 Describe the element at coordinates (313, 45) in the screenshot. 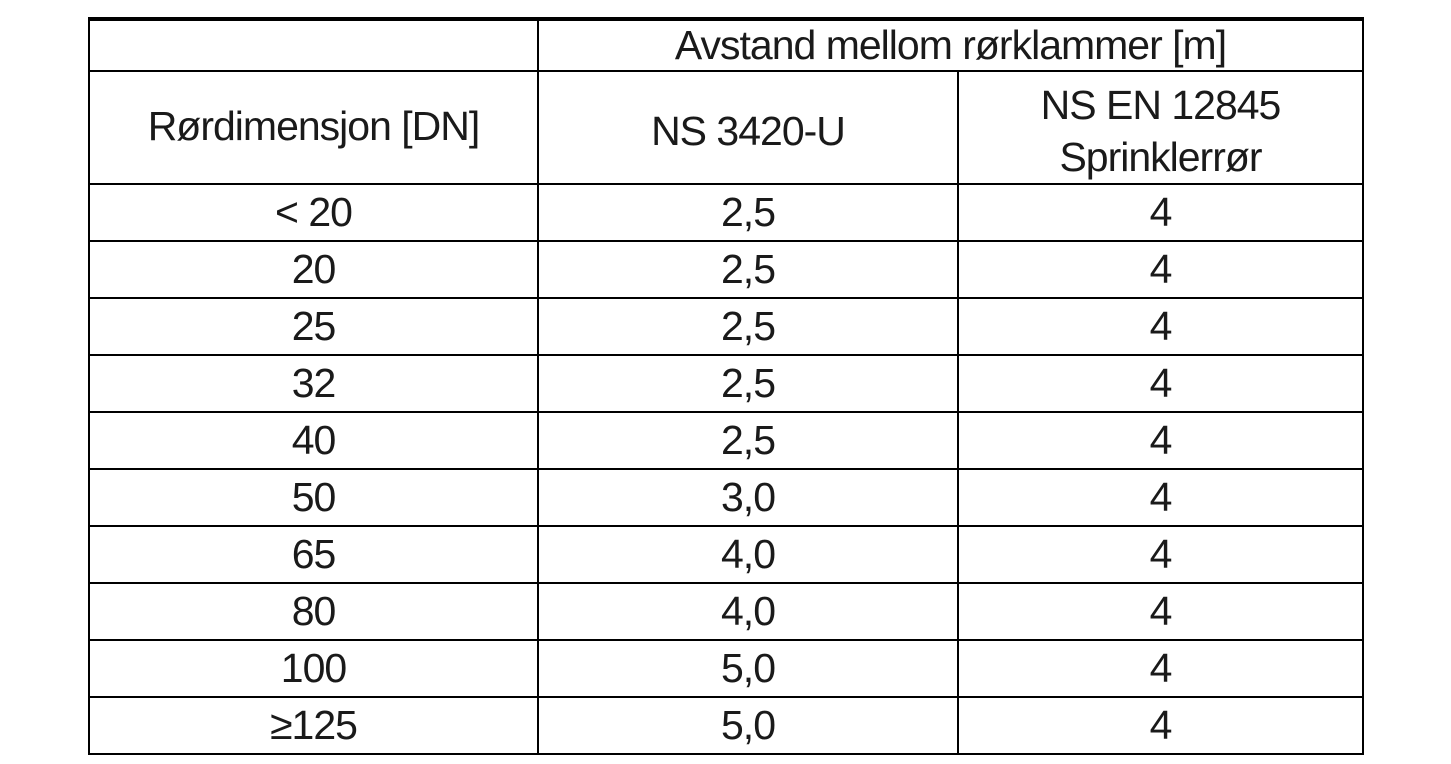

I see `corner-cell` at that location.